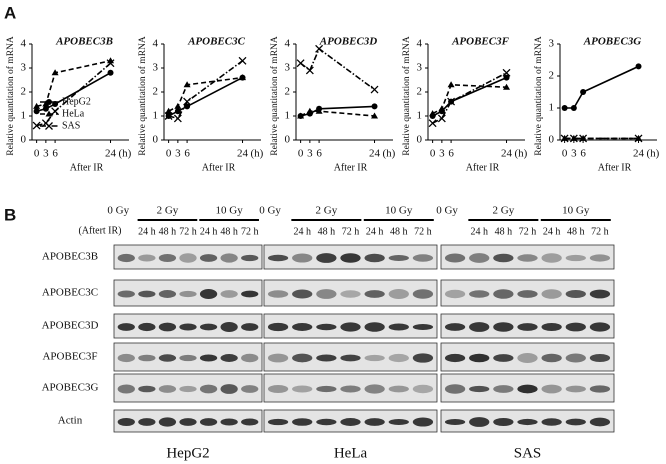 This screenshot has width=666, height=464. Describe the element at coordinates (327, 231) in the screenshot. I see `time-label: 48 h` at that location.